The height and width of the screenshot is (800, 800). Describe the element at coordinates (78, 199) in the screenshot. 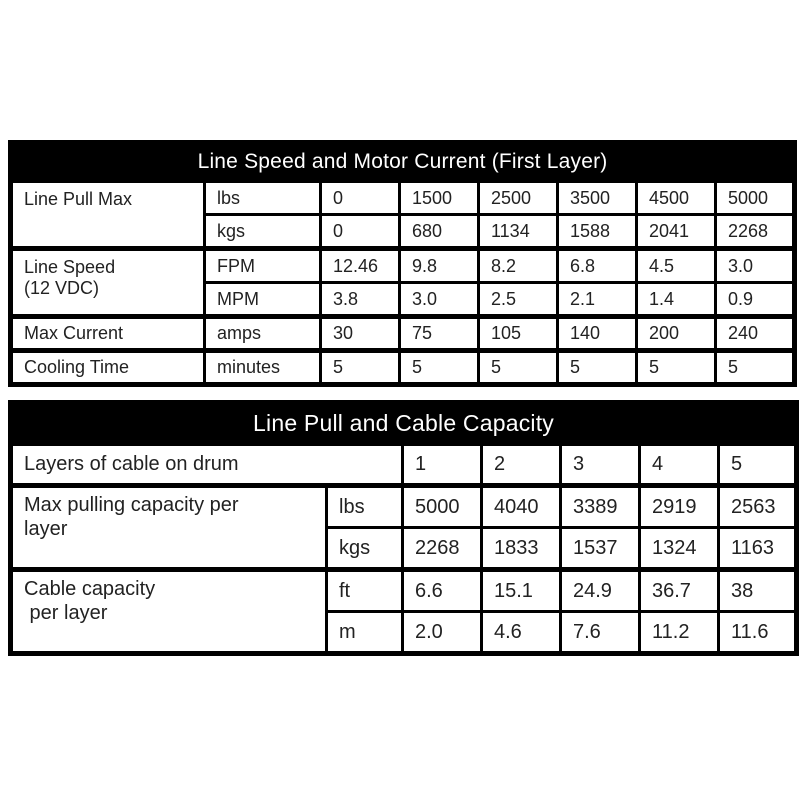

I see `row-label-text: Line Pull Max` at that location.